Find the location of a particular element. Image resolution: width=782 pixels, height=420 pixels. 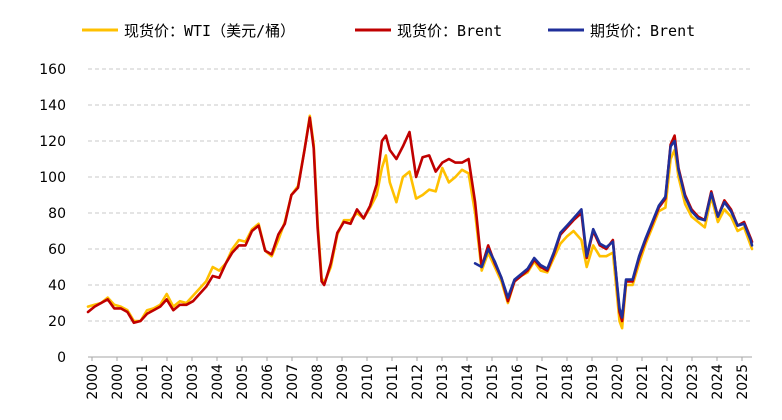

x-tick-label: 2006 is located at coordinates (268, 382).